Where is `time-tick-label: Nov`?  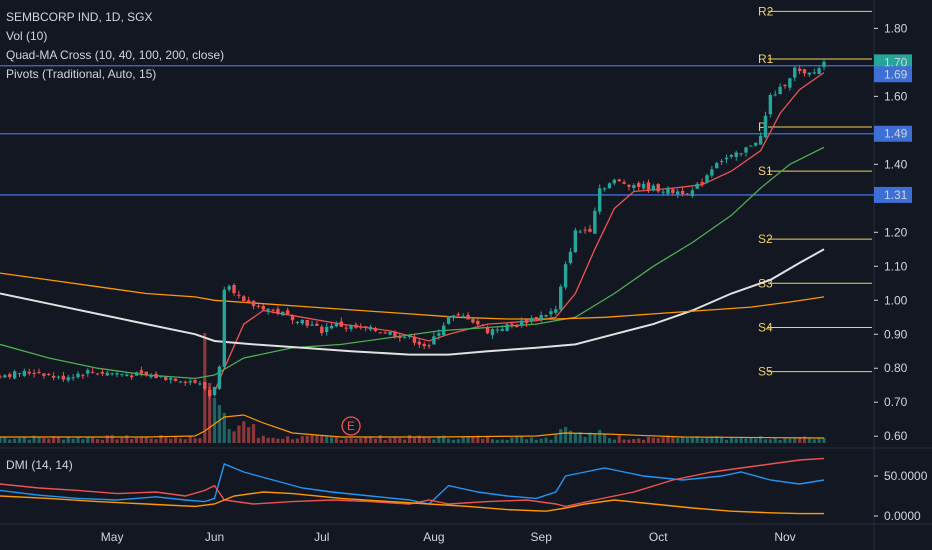 time-tick-label: Nov is located at coordinates (784, 537).